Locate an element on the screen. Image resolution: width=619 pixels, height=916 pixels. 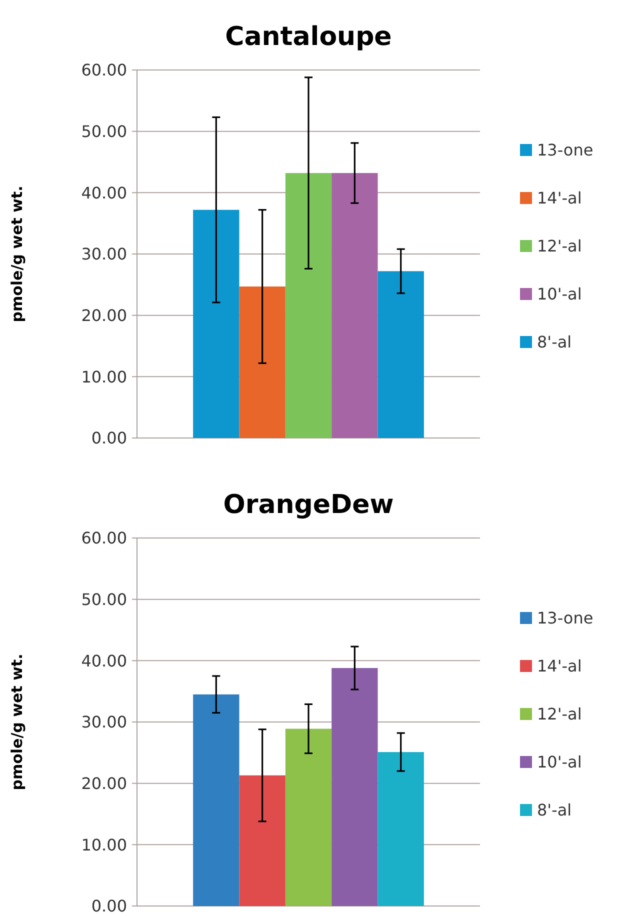
chart-title: OrangeDew is located at coordinates (308, 505).